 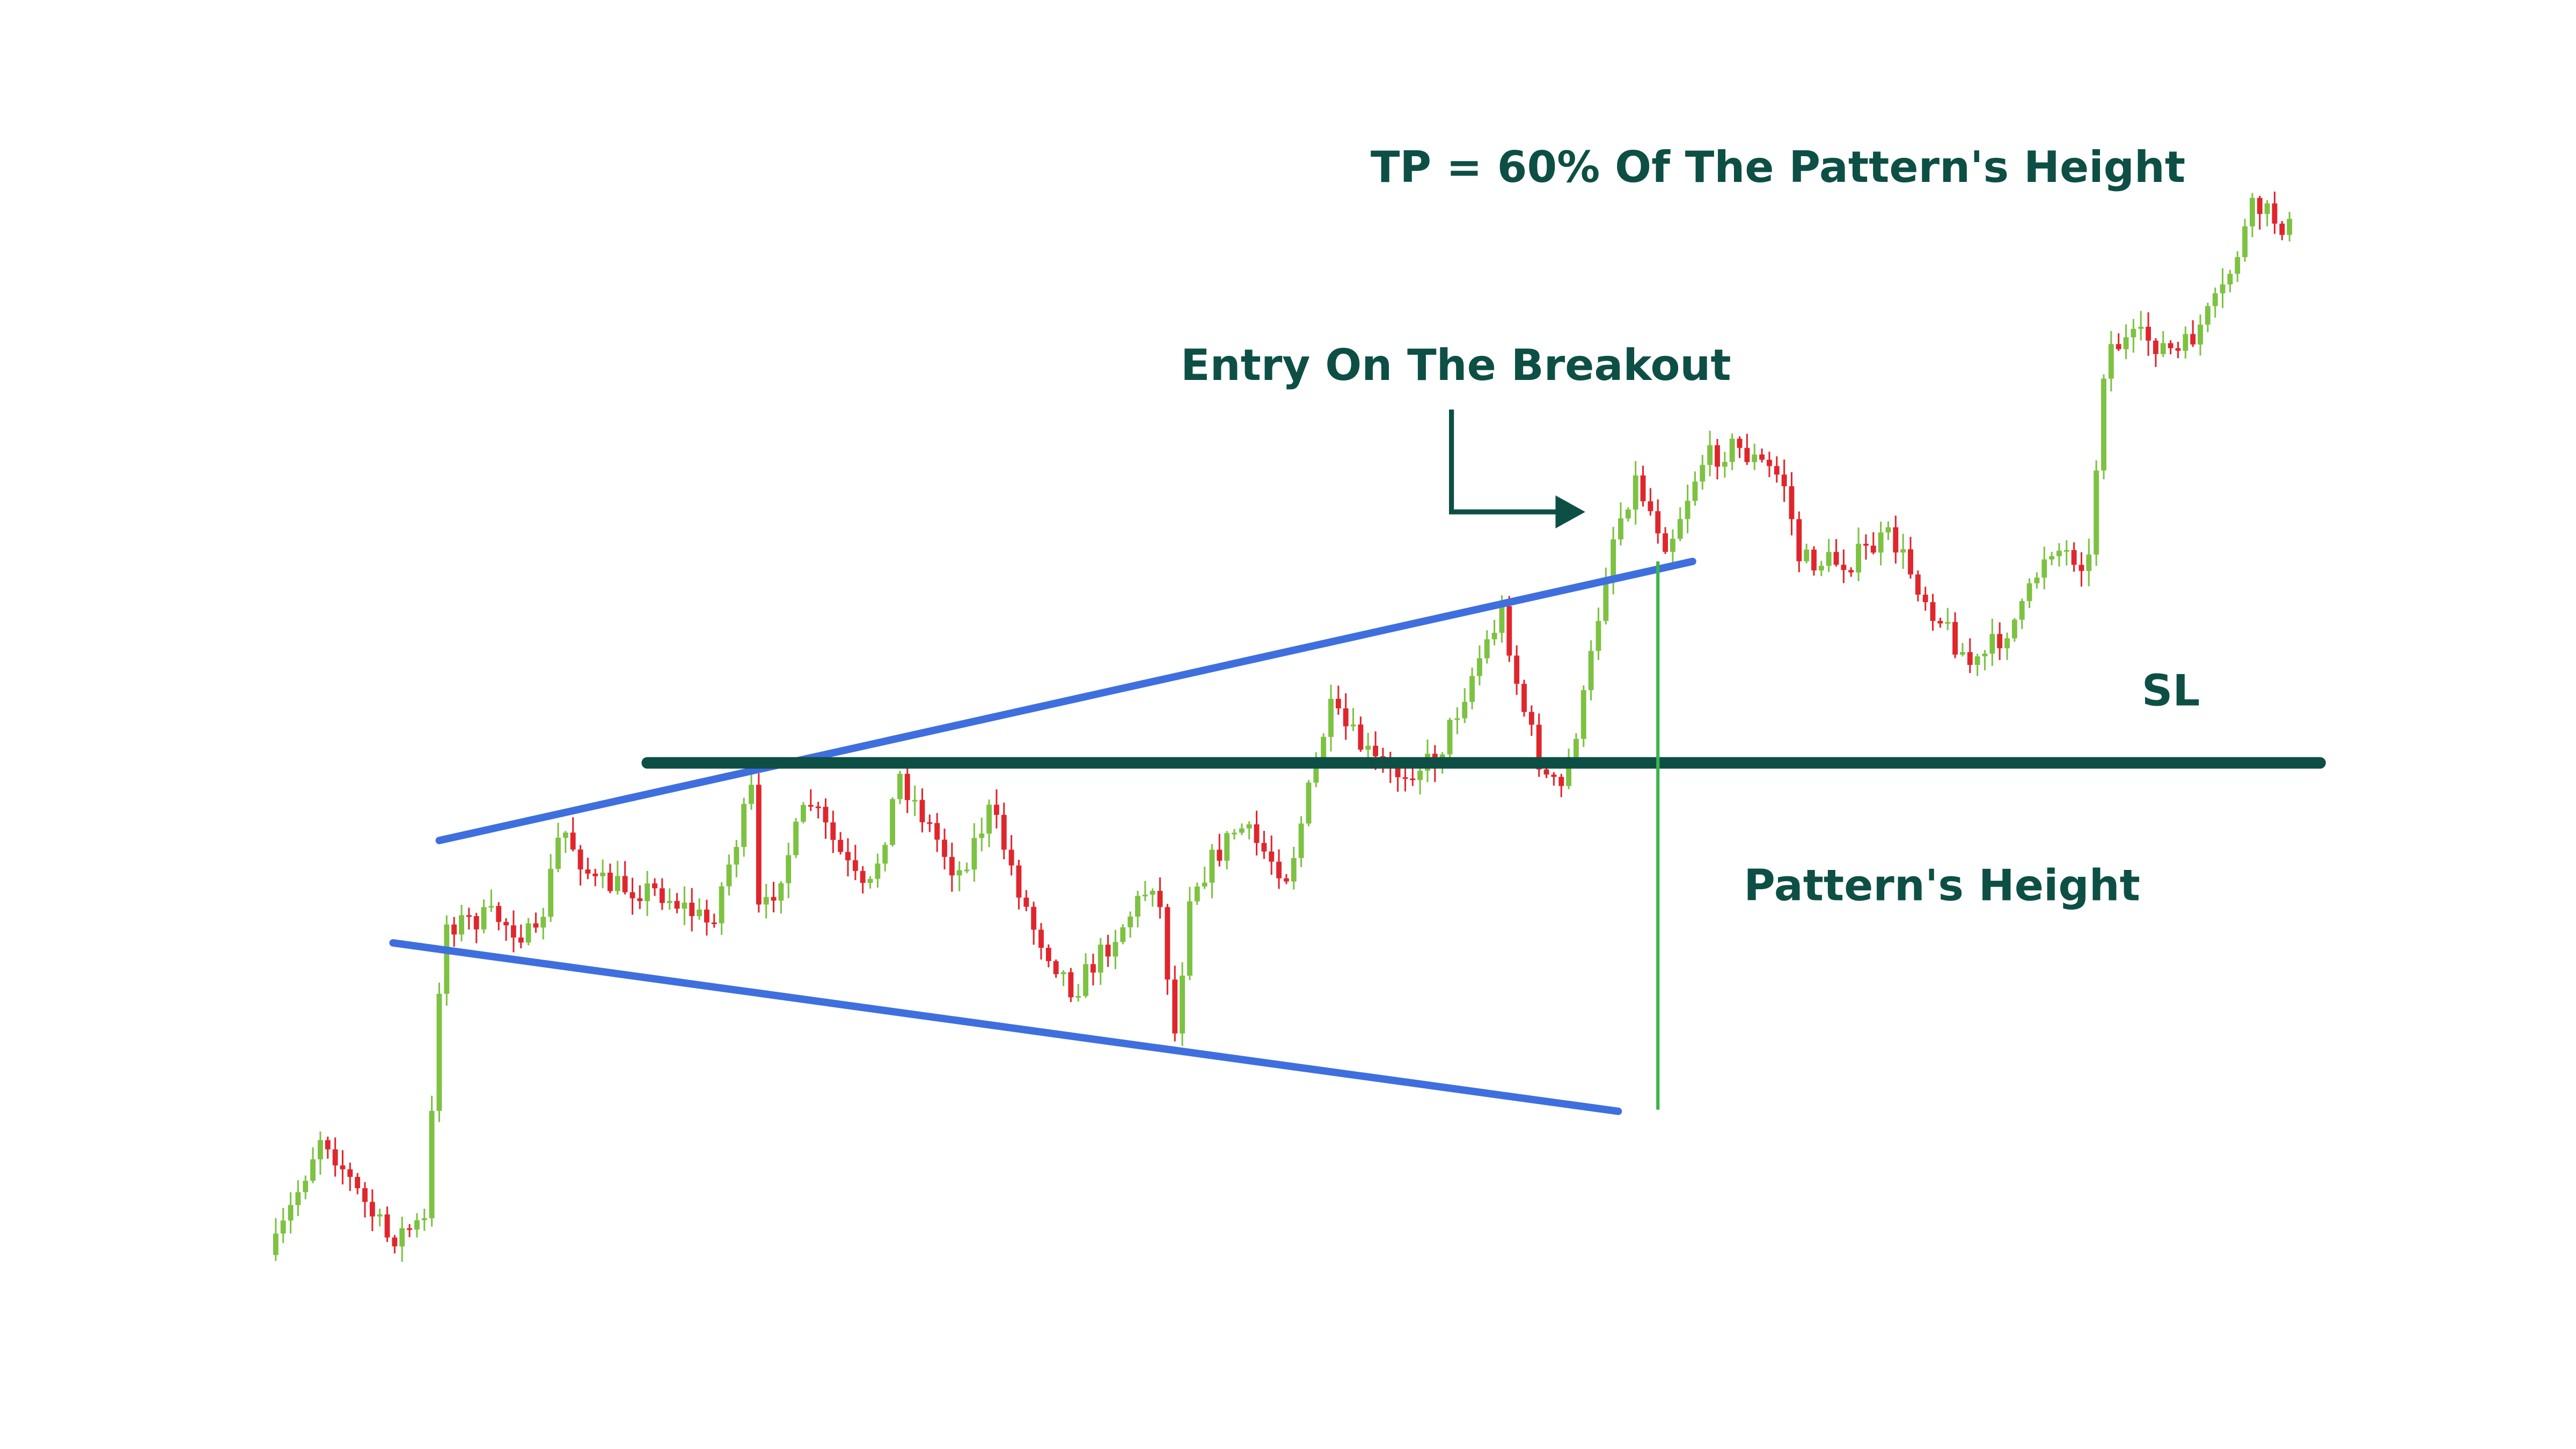 I want to click on stop-loss-label: SL, so click(x=2171, y=690).